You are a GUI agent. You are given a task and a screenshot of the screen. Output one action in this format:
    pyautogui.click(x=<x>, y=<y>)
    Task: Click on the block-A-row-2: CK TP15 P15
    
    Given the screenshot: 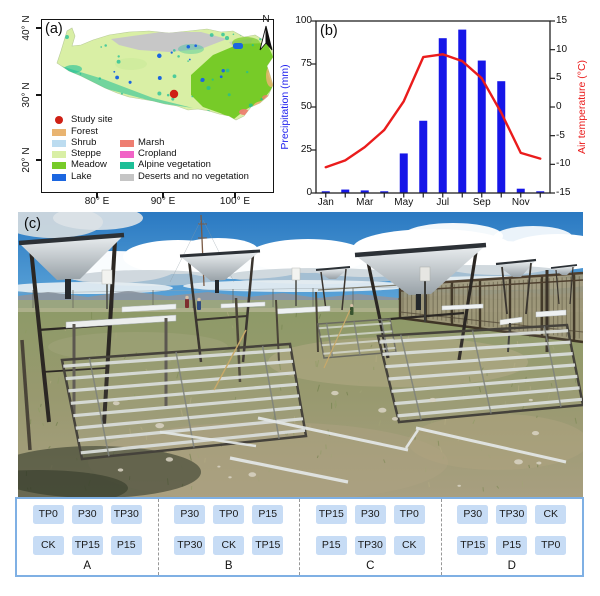 What is the action you would take?
    pyautogui.click(x=87, y=545)
    